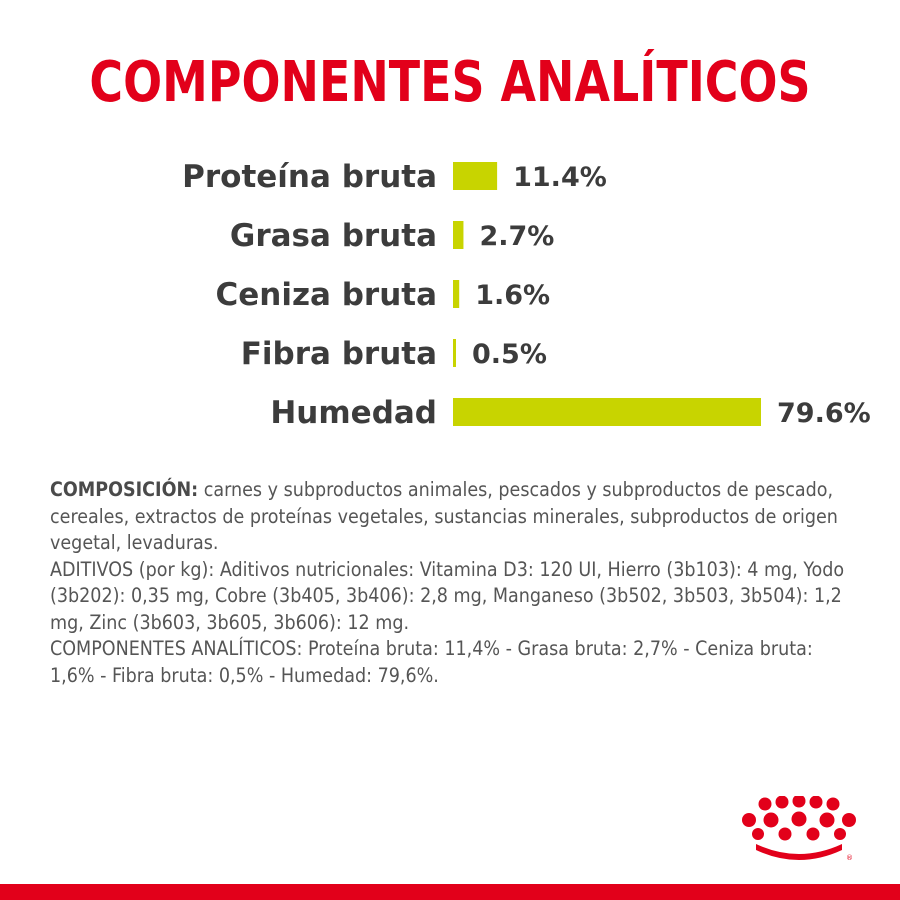 The height and width of the screenshot is (900, 900). I want to click on value-label: 1.6%, so click(512, 295).